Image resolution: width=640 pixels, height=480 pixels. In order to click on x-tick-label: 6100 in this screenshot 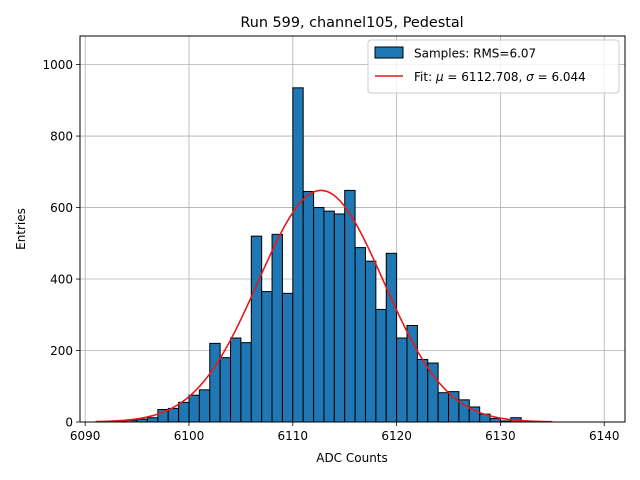, I will do `click(189, 436)`.